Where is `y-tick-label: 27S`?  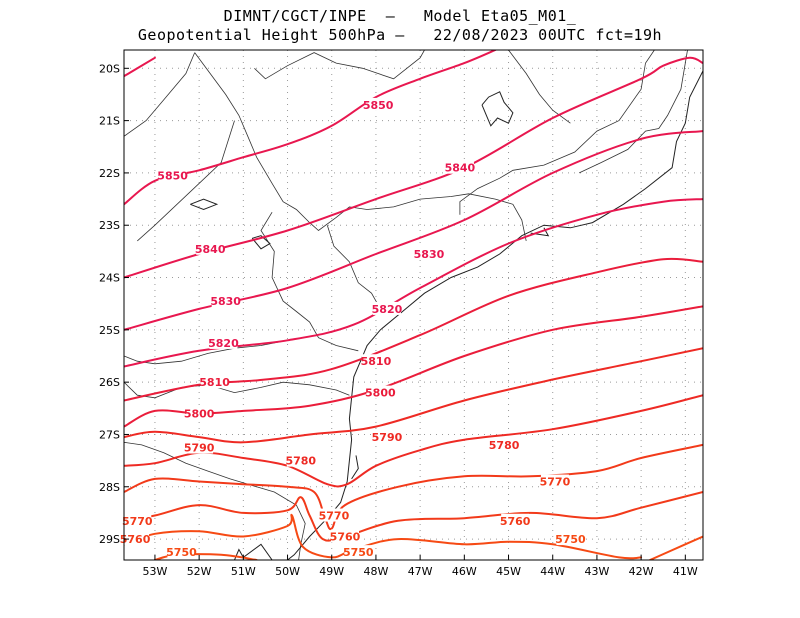 y-tick-label: 27S is located at coordinates (109, 434).